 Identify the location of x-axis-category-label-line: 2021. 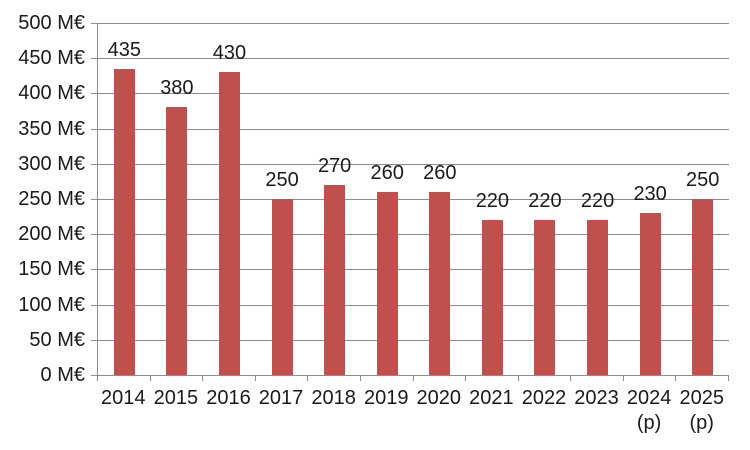
(491, 398).